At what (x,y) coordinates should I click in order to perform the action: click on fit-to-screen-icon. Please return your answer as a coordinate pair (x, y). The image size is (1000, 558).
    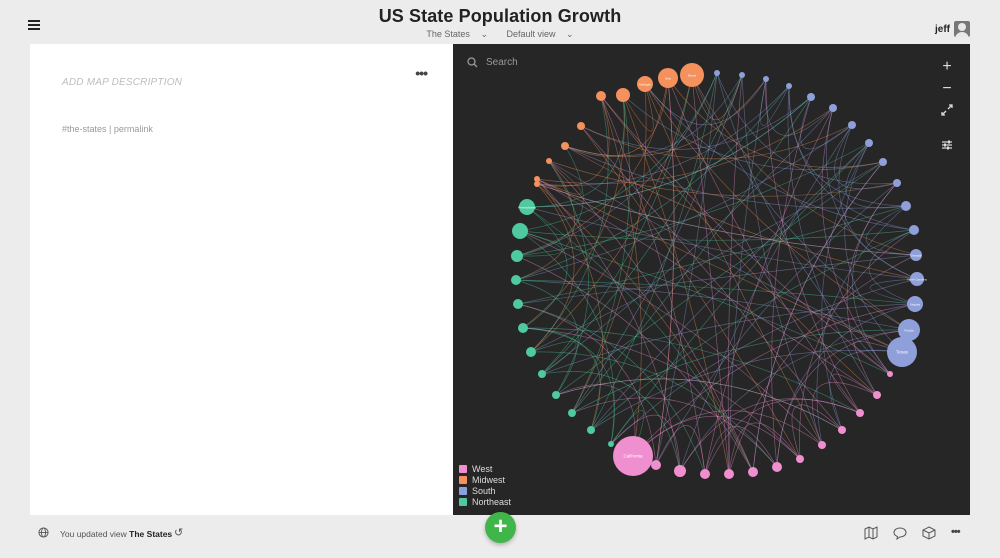
    Looking at the image, I should click on (947, 112).